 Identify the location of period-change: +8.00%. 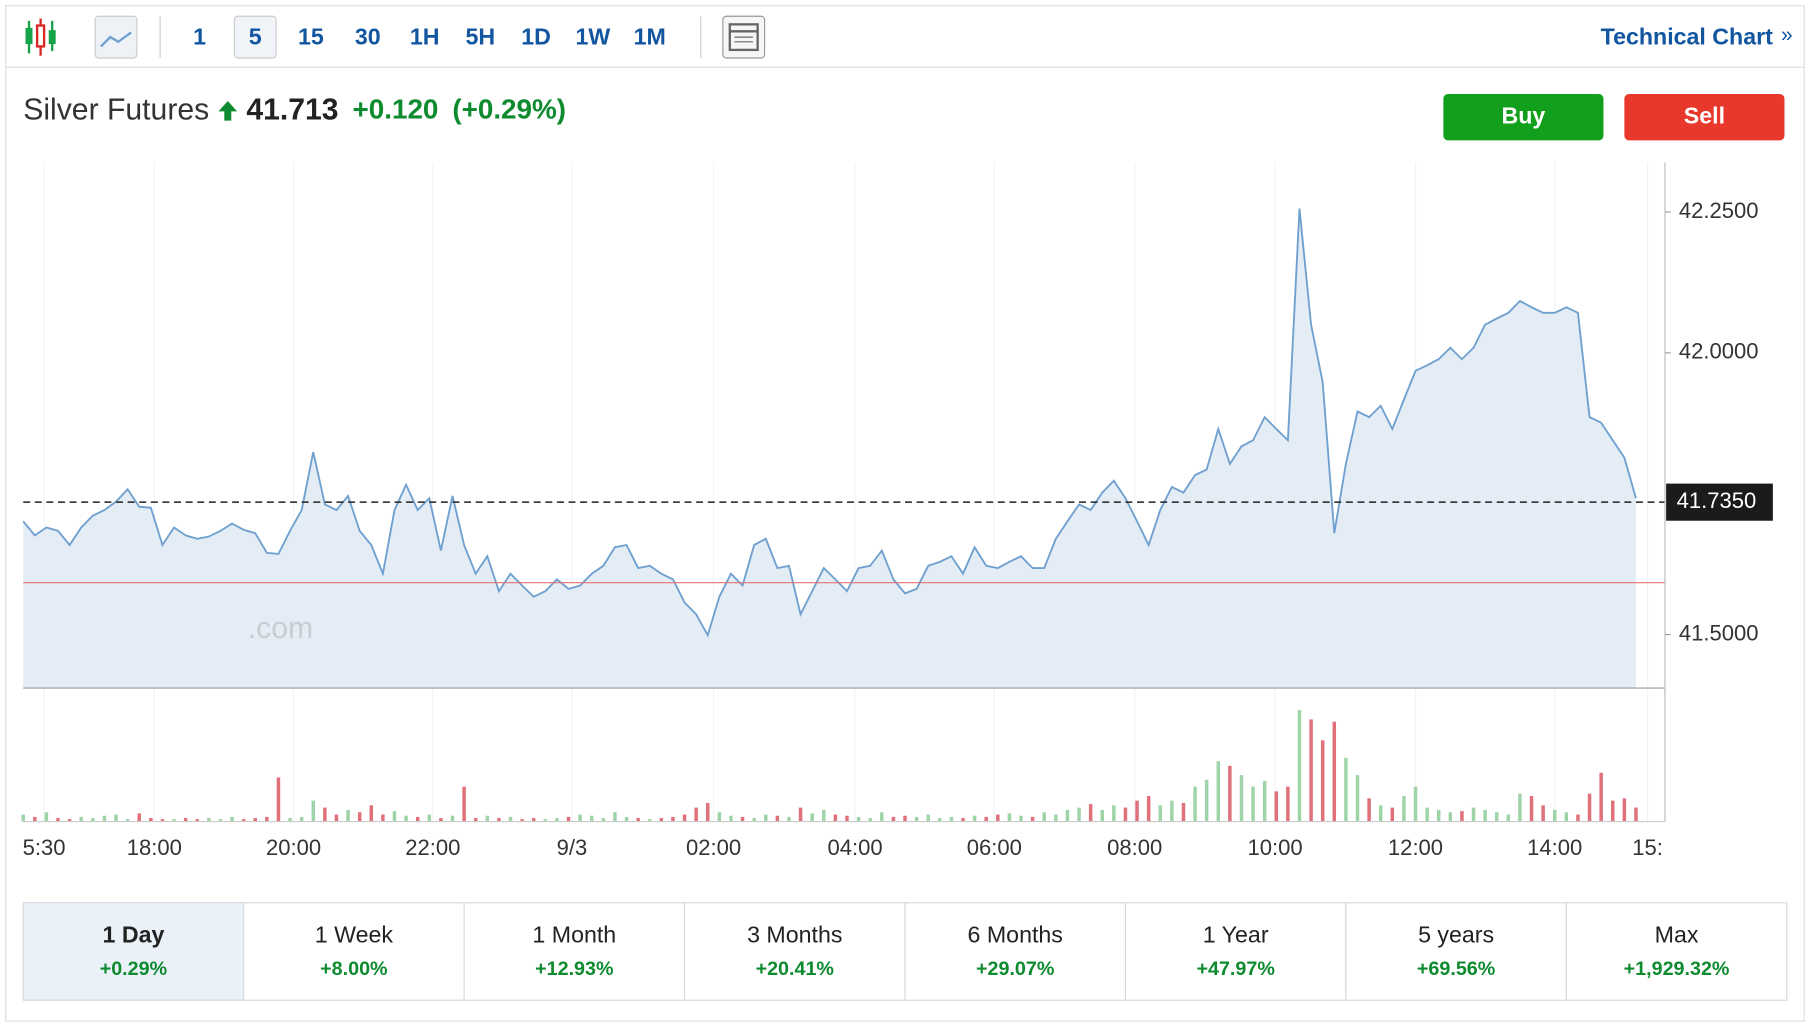
(354, 969).